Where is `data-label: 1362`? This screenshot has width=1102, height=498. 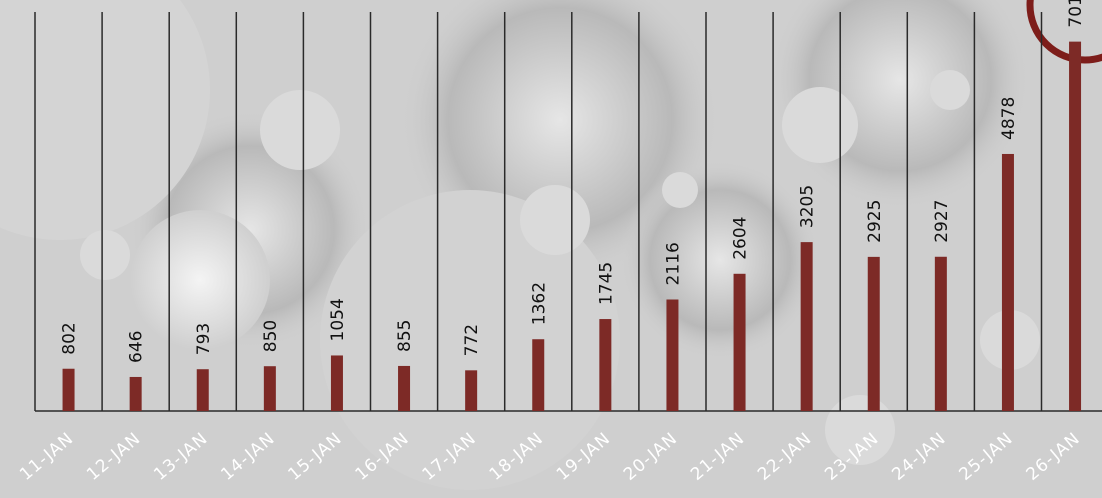
data-label: 1362 is located at coordinates (539, 303).